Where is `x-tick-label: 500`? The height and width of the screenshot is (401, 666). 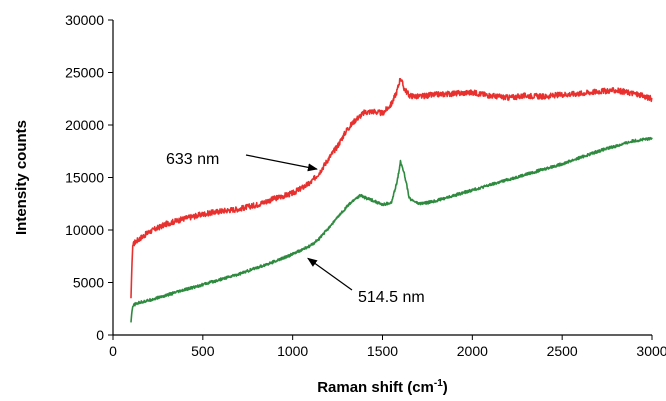
x-tick-label: 500 is located at coordinates (203, 351).